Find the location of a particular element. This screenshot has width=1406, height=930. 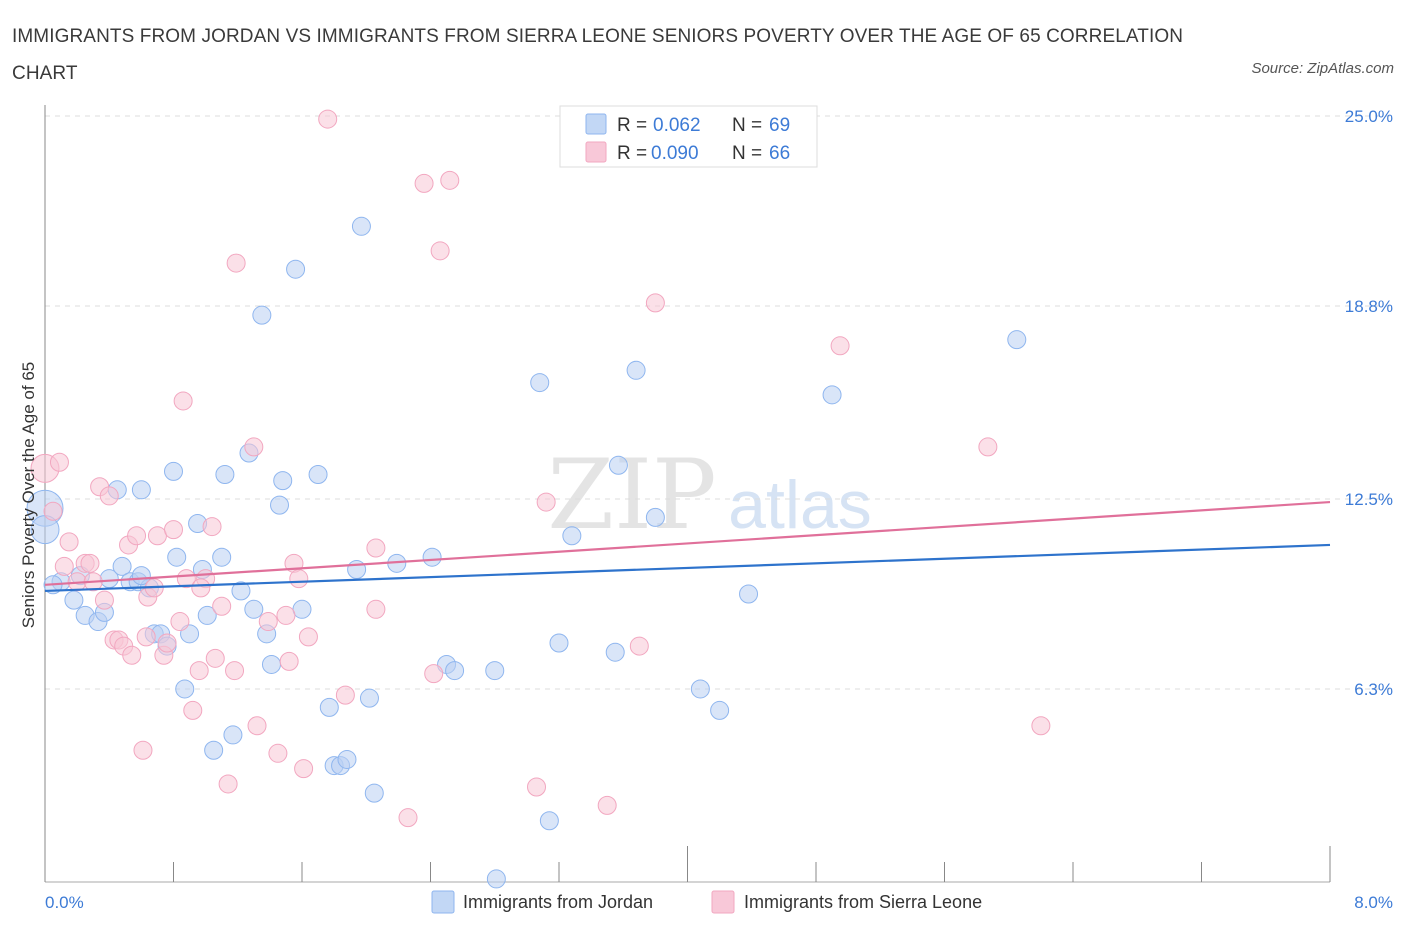

y-tick-label: 25.0% is located at coordinates (1369, 116).